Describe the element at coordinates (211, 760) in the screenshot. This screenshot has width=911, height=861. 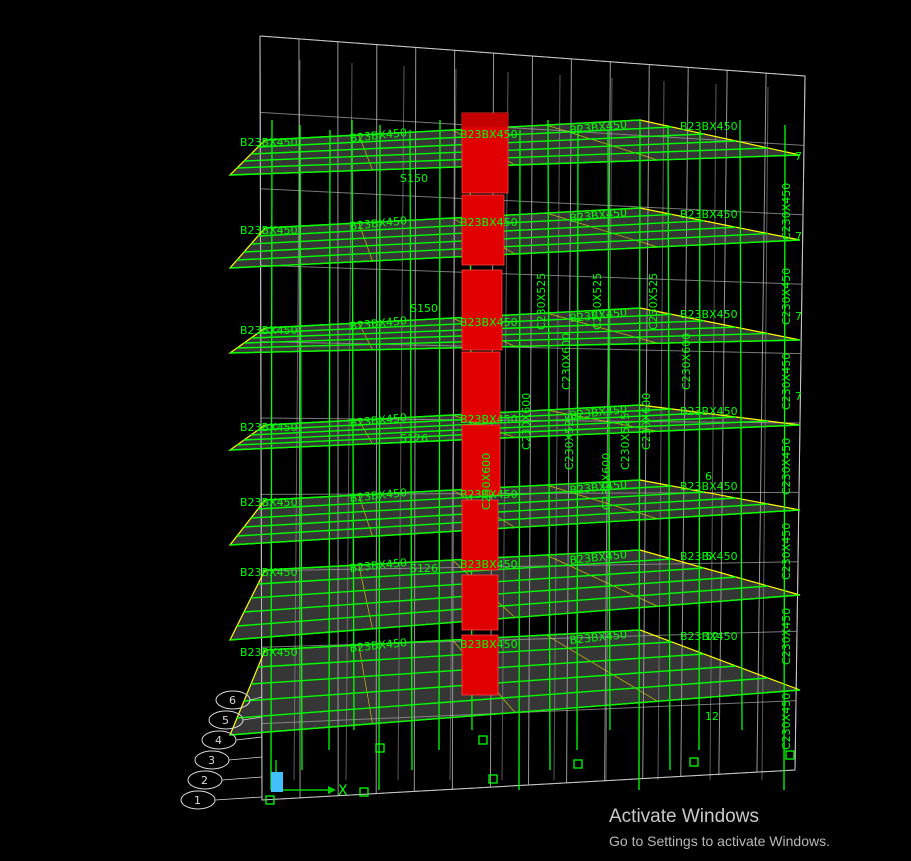
I see `grid-bubble-label: 3` at that location.